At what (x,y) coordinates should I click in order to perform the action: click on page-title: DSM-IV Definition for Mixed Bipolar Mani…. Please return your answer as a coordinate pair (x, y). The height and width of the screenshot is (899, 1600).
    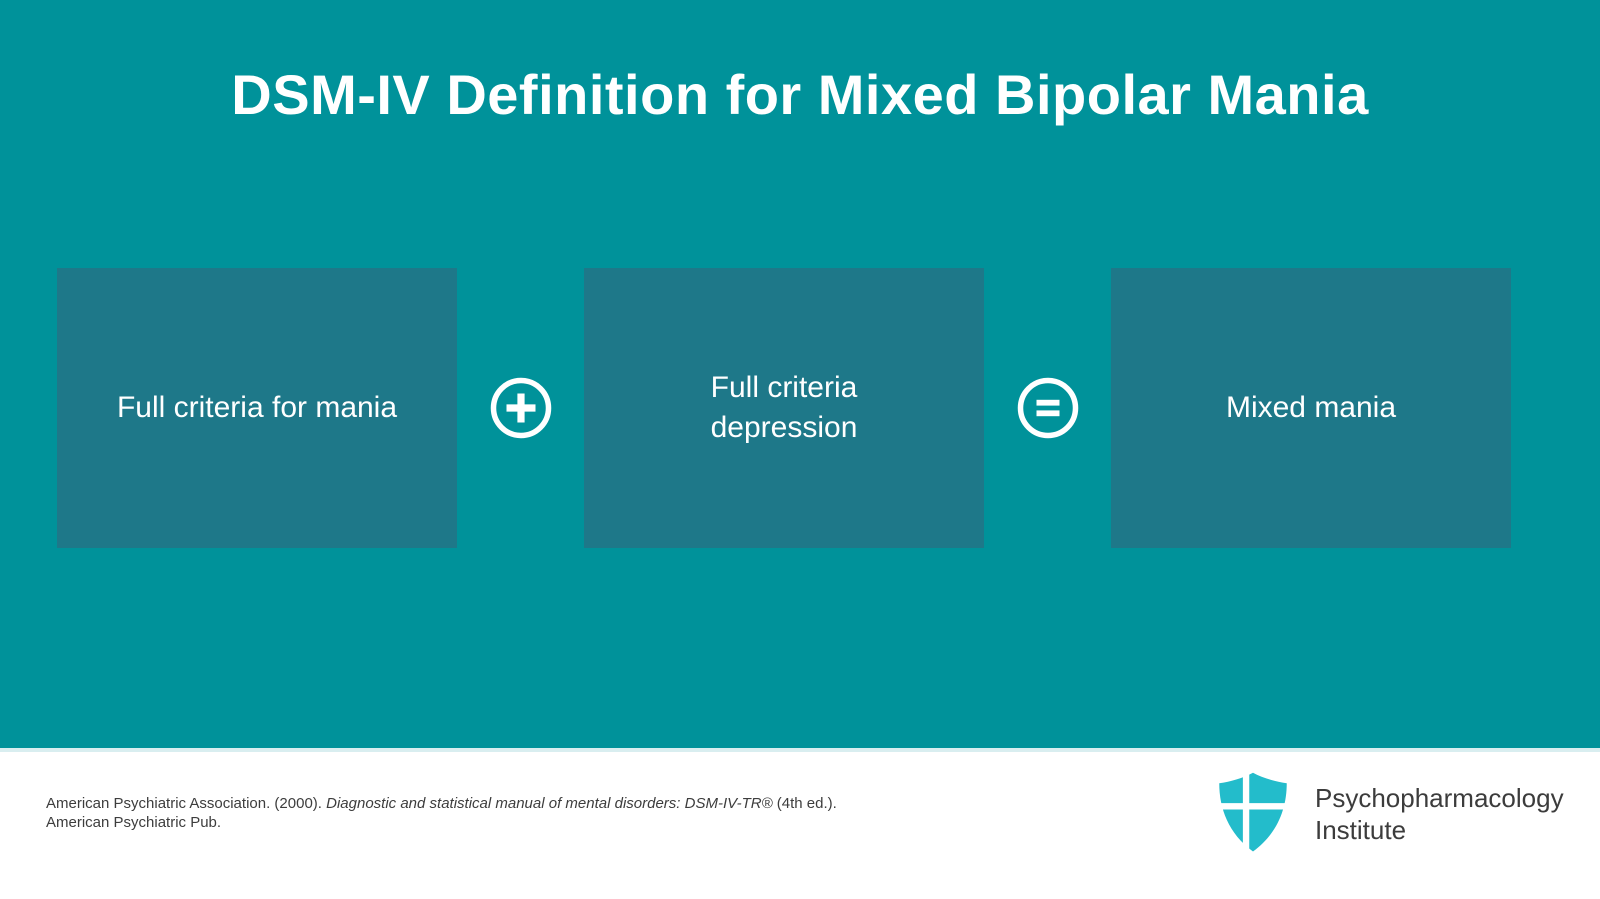
    Looking at the image, I should click on (800, 94).